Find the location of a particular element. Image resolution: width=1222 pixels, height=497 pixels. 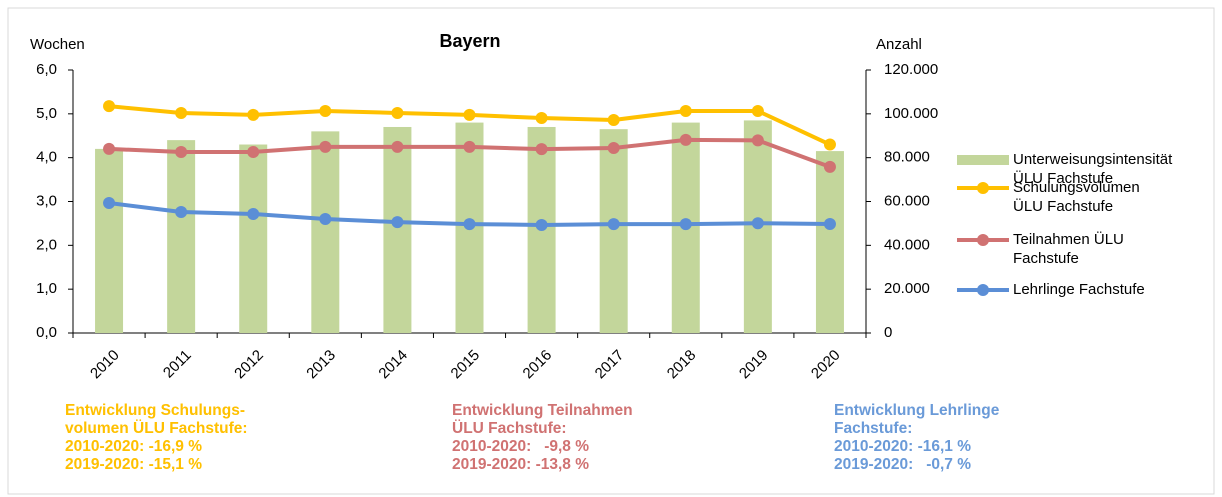

legend-label: Teilnahmen ÜLU Fachstufe is located at coordinates (1068, 249).